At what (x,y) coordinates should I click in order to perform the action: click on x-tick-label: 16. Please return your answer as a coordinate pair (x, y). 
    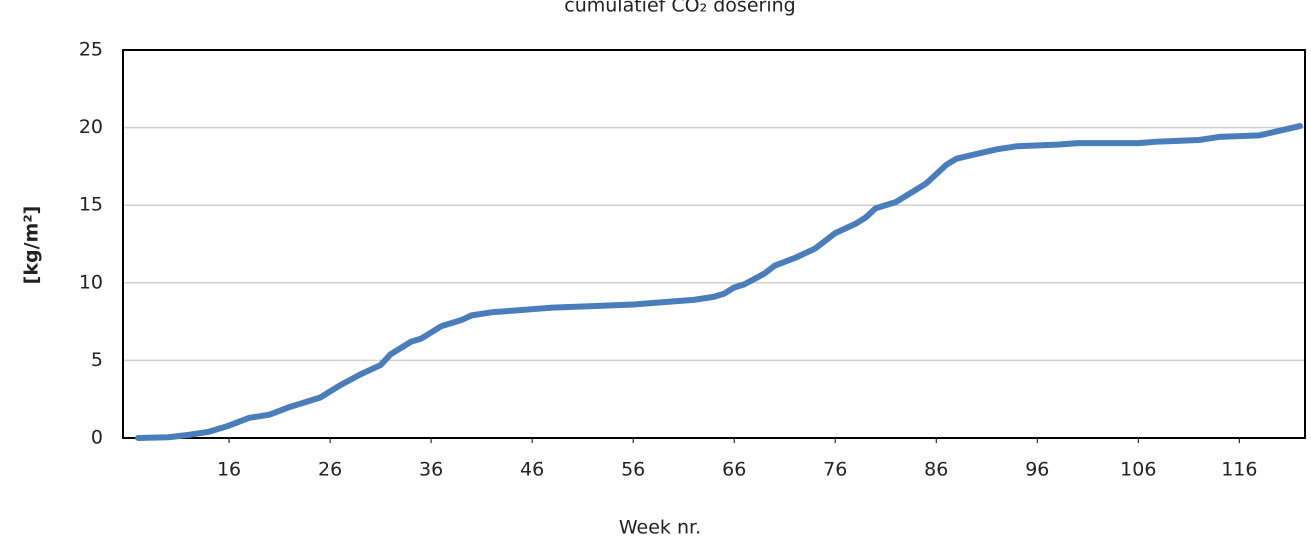
    Looking at the image, I should click on (229, 470).